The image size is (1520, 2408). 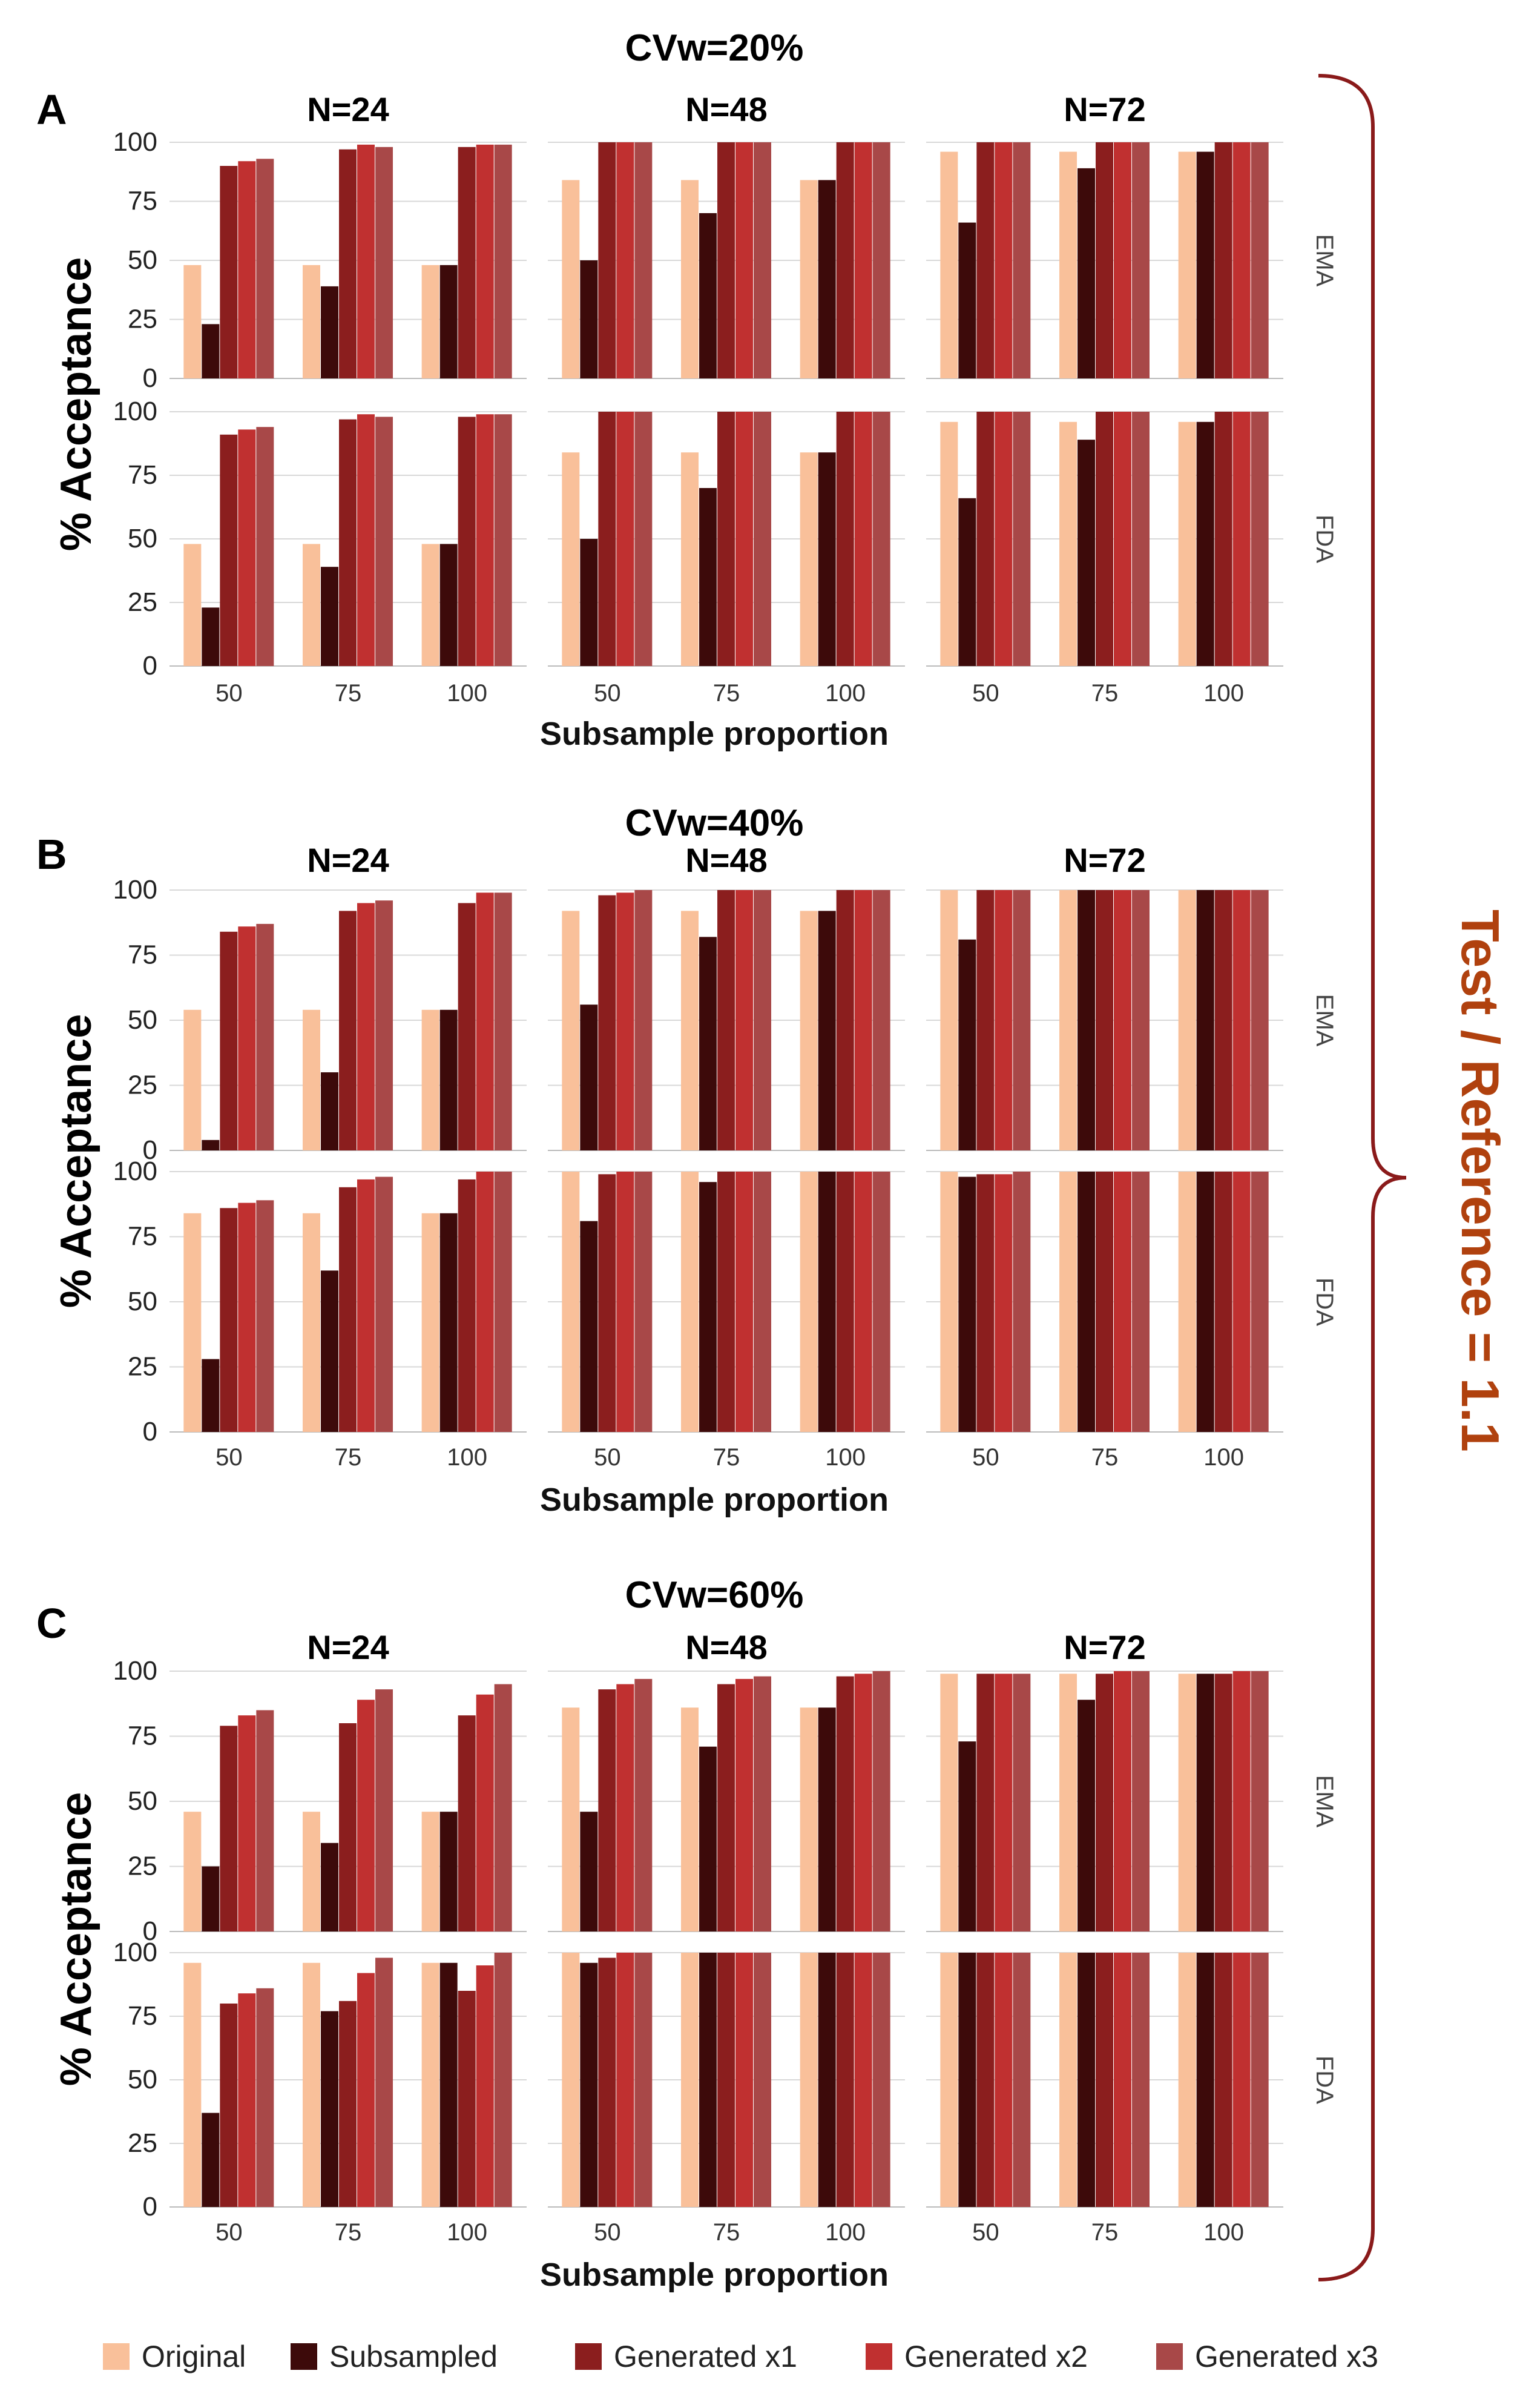 I want to click on side-label: Test / Reference = 1.1, so click(x=1480, y=1180).